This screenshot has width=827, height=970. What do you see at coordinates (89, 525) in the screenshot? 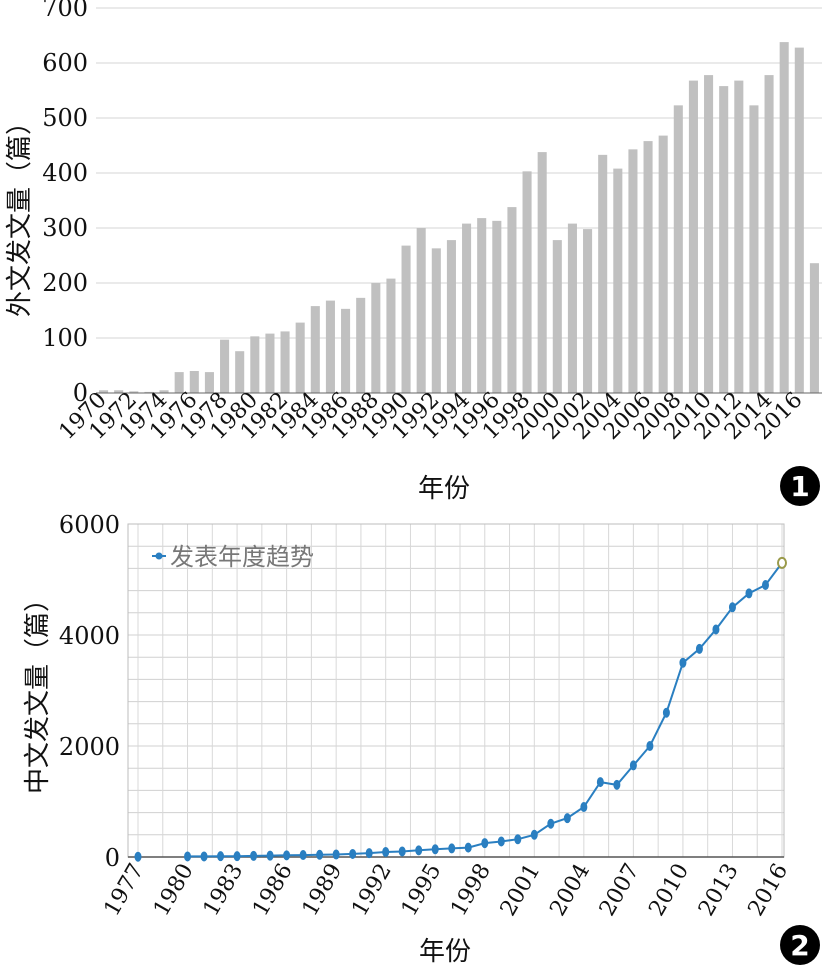
I see `chart2-y-tick-label: 6000` at bounding box center [89, 525].